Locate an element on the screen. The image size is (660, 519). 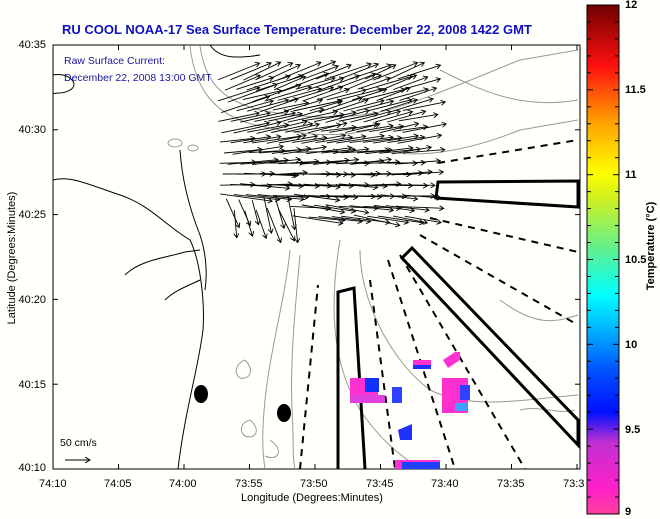
x-tick: 74:10 is located at coordinates (53, 484).